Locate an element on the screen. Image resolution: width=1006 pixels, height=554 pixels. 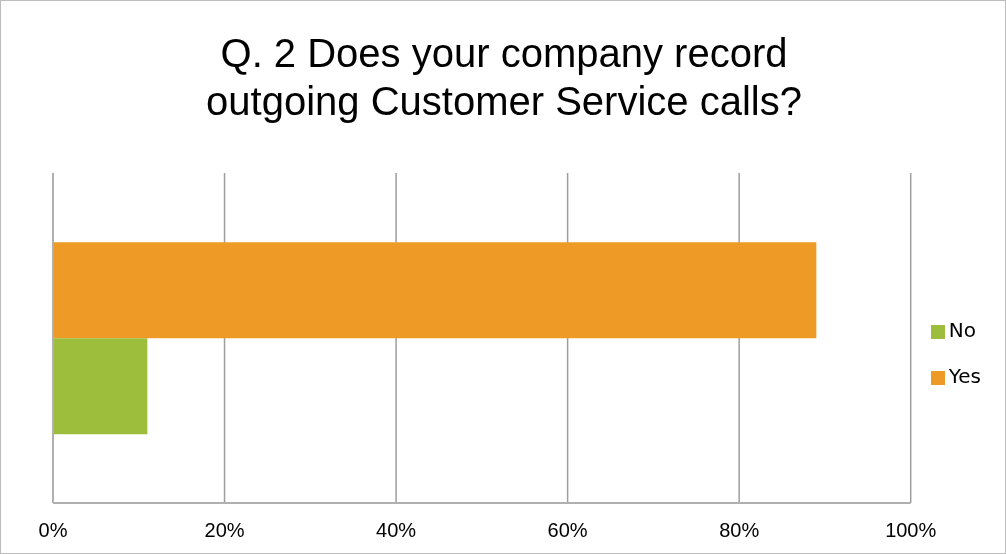
x-tick-label: 0% is located at coordinates (53, 530).